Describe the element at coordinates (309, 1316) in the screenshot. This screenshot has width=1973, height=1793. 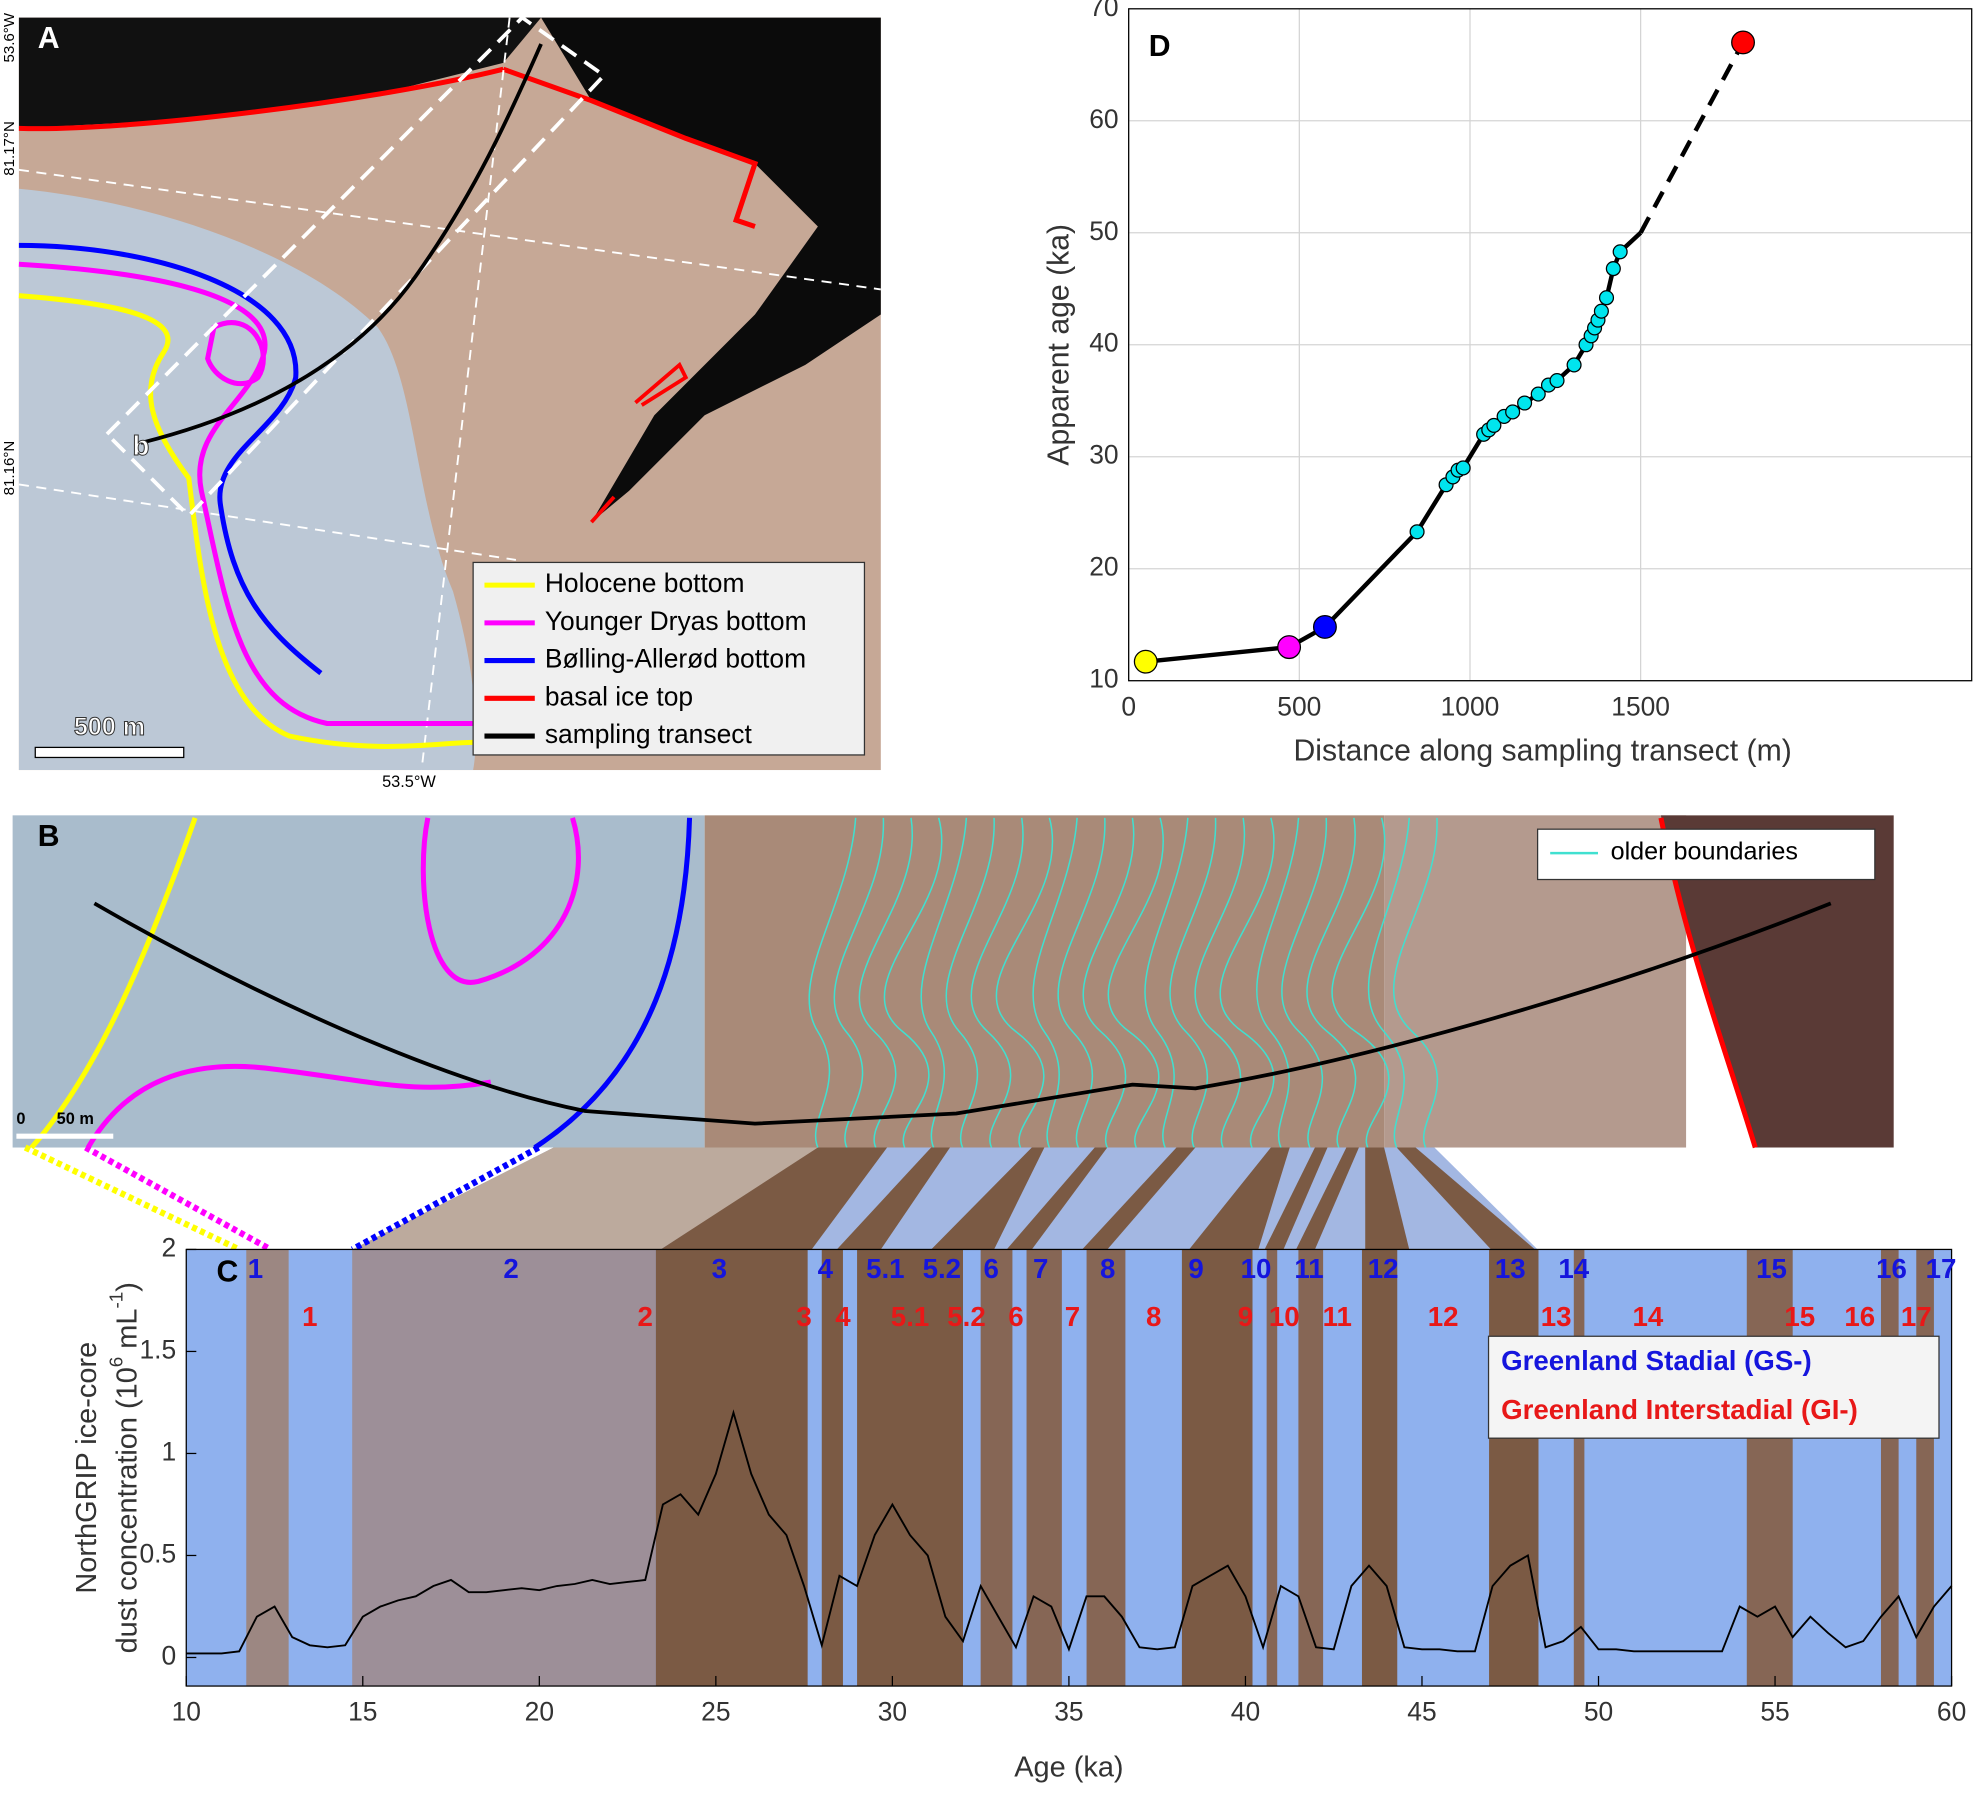
I see `gi-label: 1` at that location.